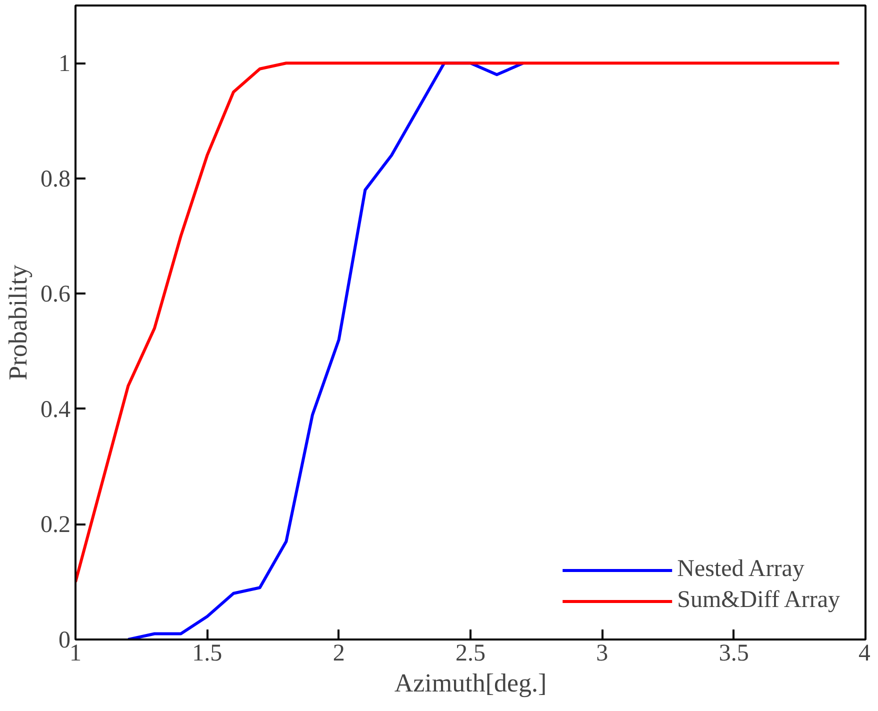 The image size is (878, 711). Describe the element at coordinates (55, 179) in the screenshot. I see `y-tick-label: 0.8` at that location.